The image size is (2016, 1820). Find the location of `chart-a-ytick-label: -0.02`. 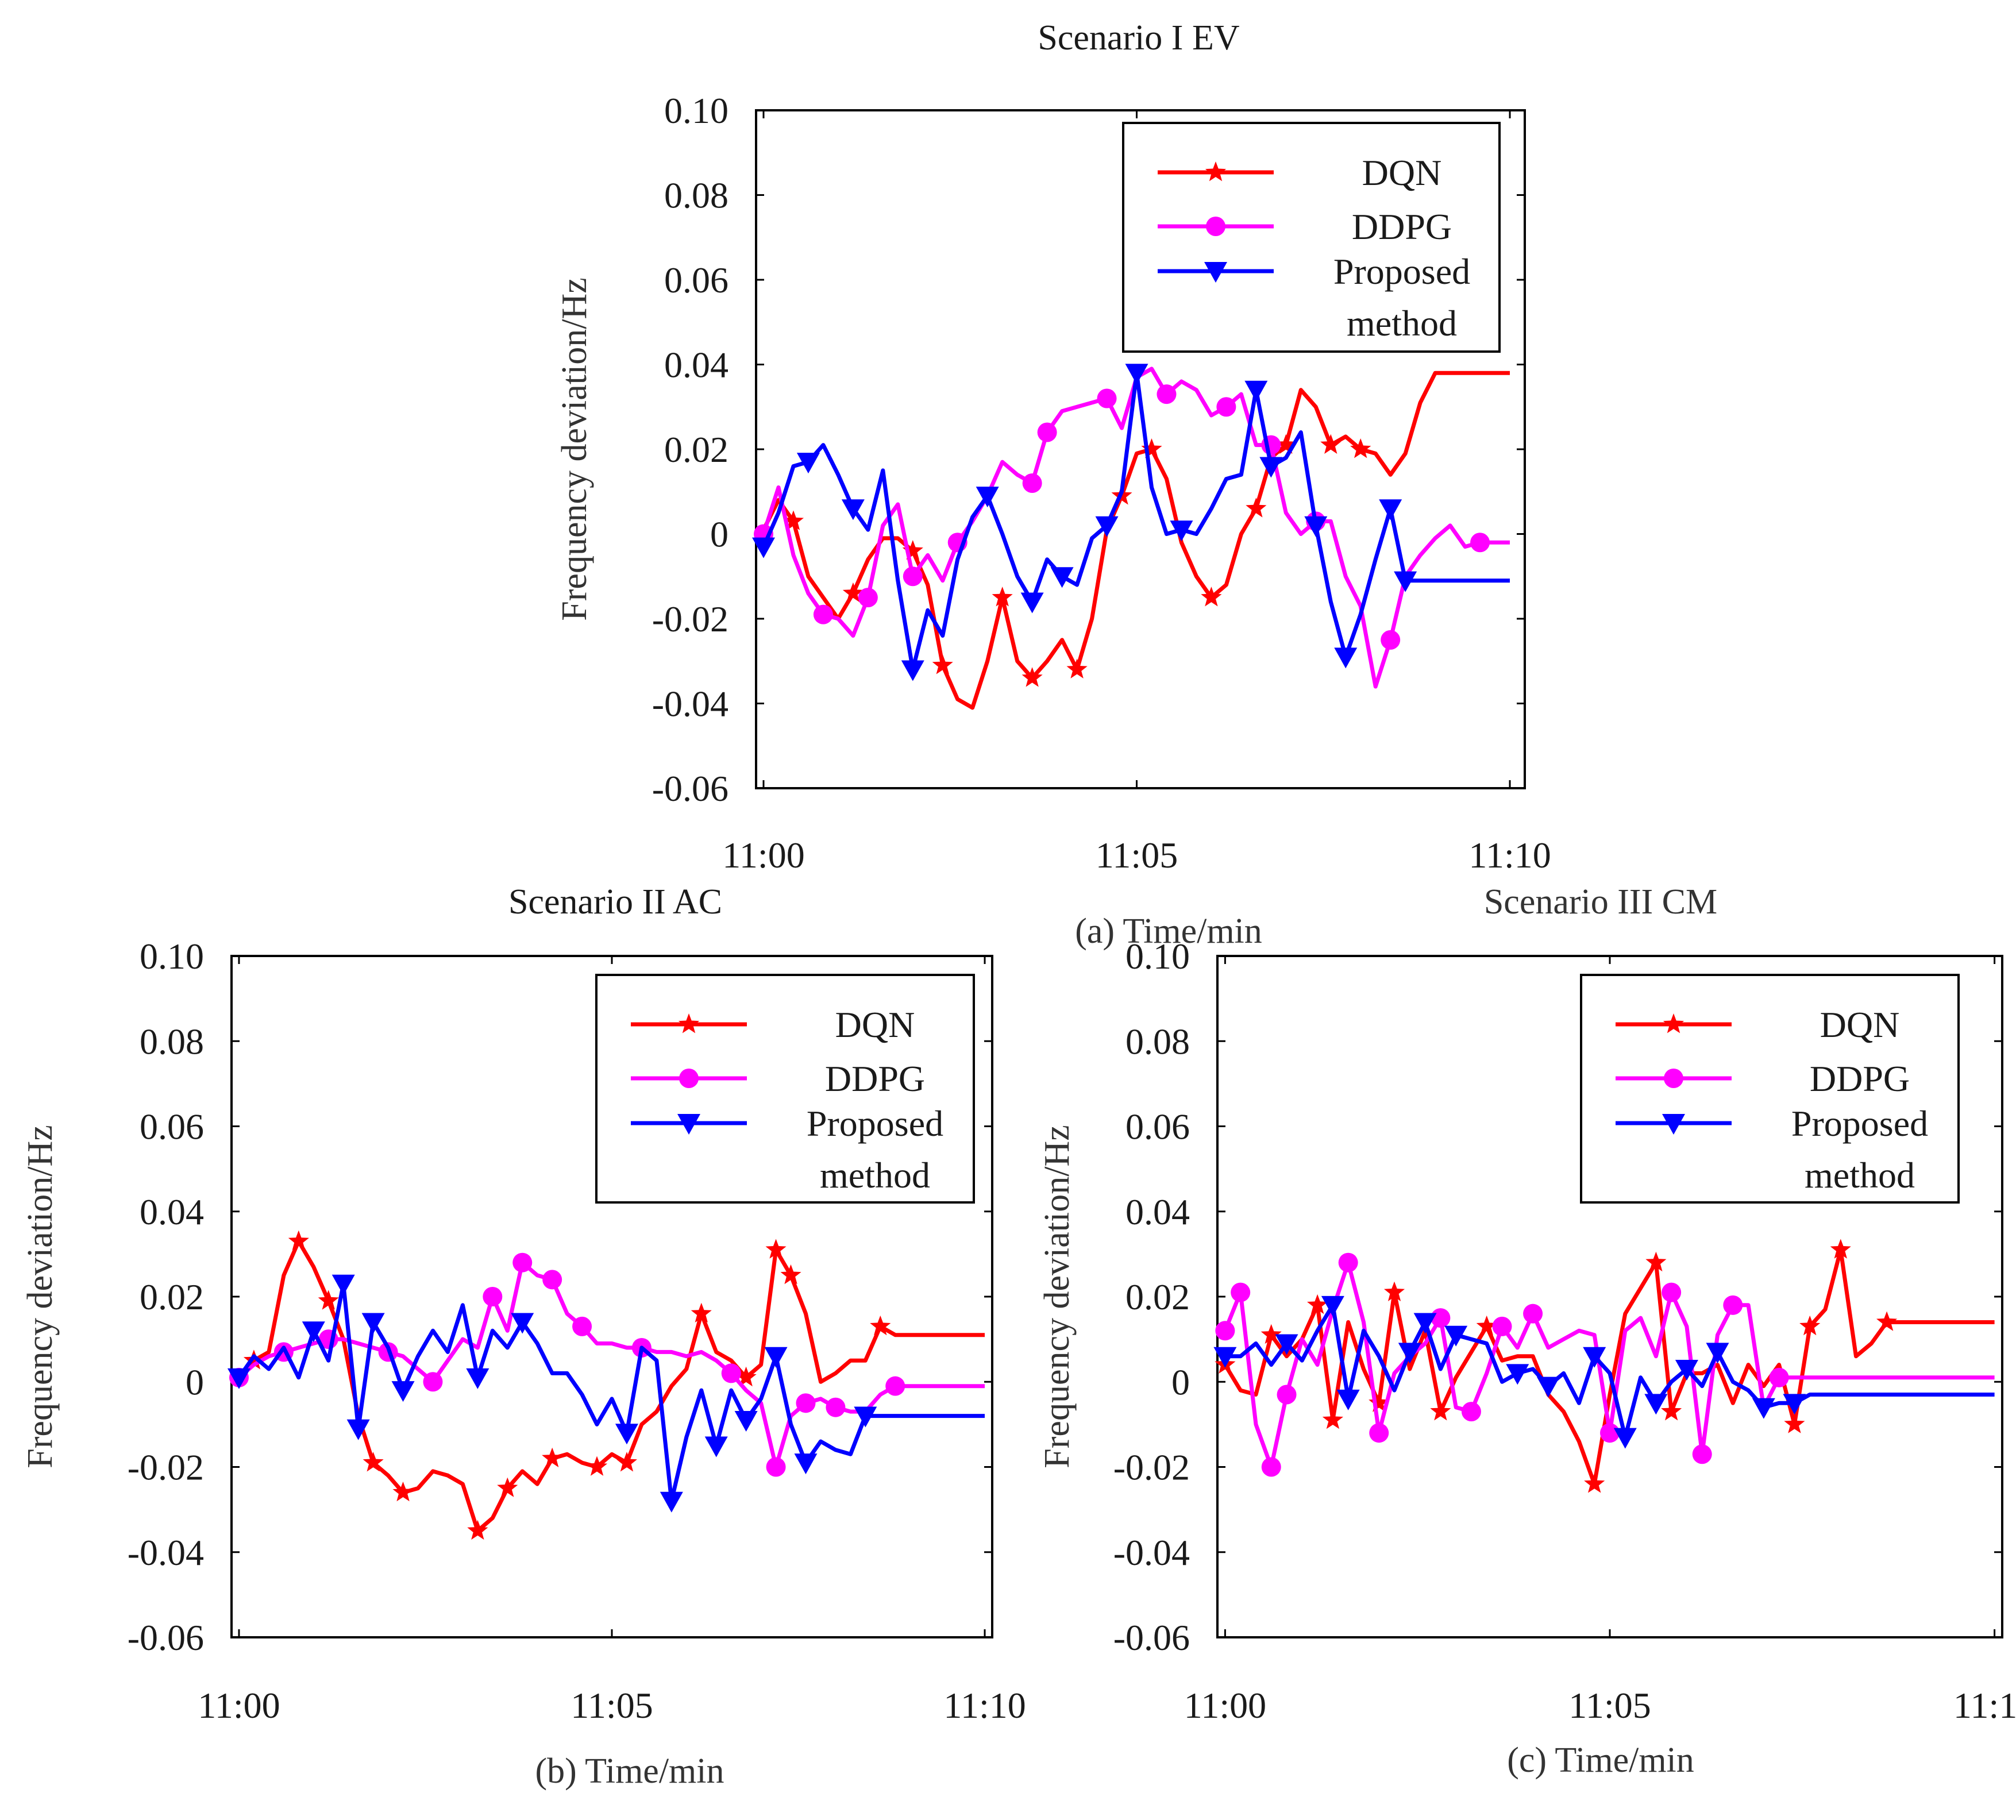

chart-a-ytick-label: -0.02 is located at coordinates (690, 619).